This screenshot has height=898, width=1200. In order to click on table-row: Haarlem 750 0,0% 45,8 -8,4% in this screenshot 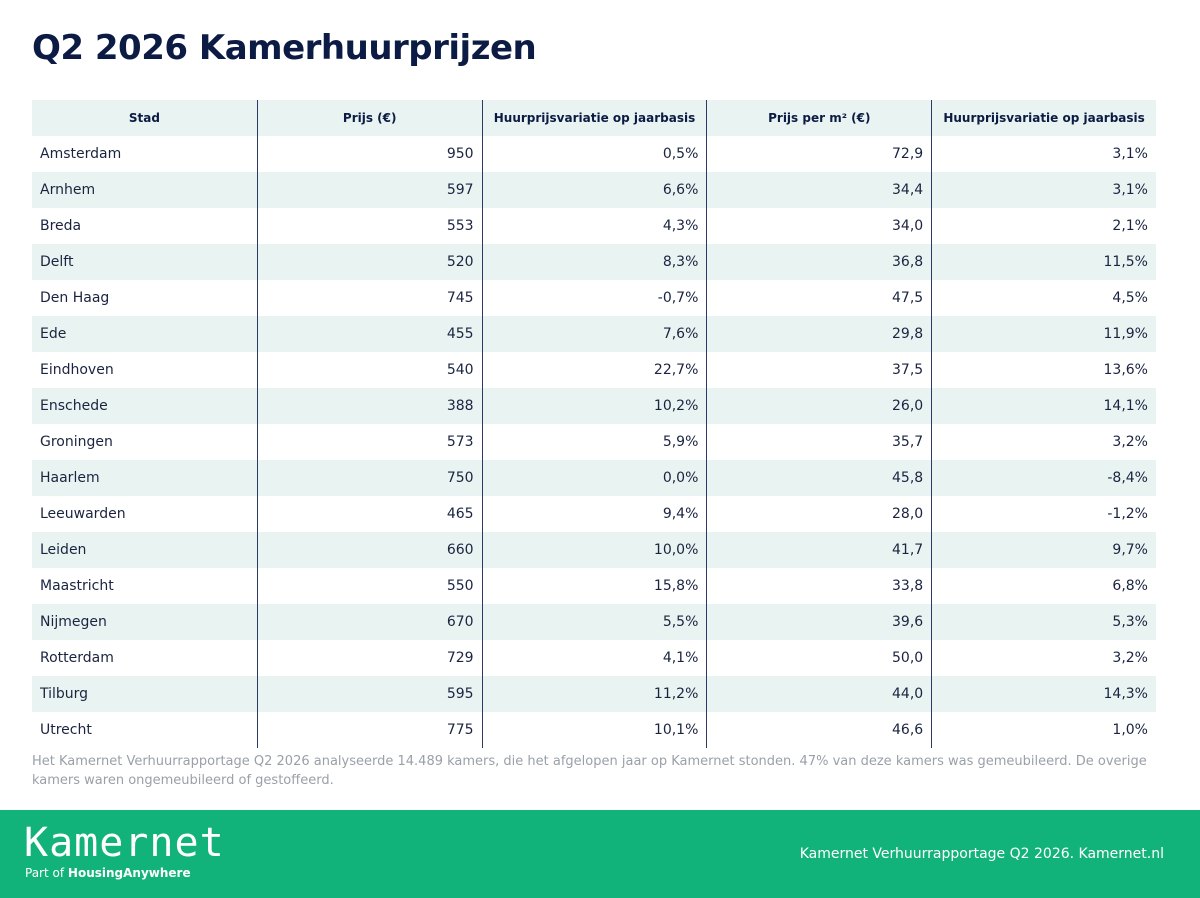, I will do `click(594, 478)`.